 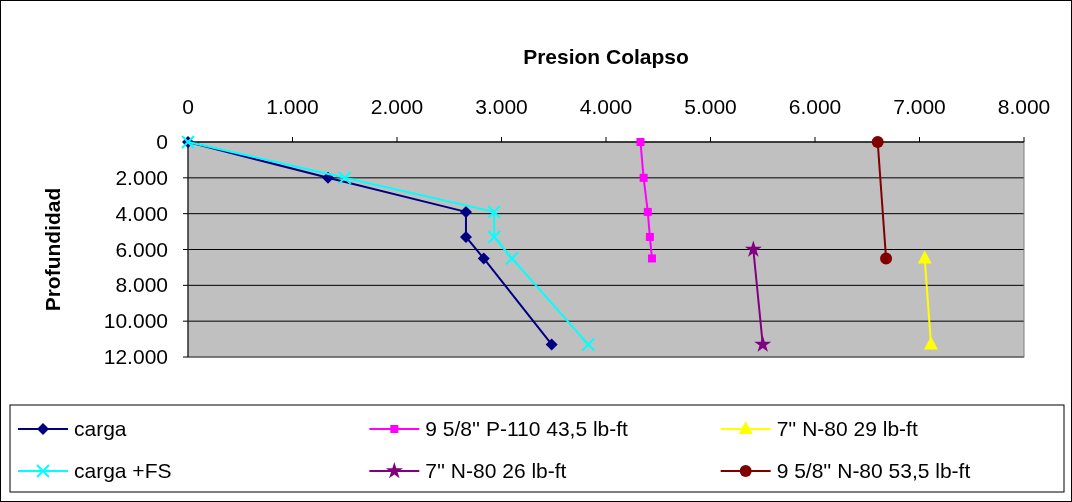 I want to click on legend-label: carga, so click(x=100, y=428).